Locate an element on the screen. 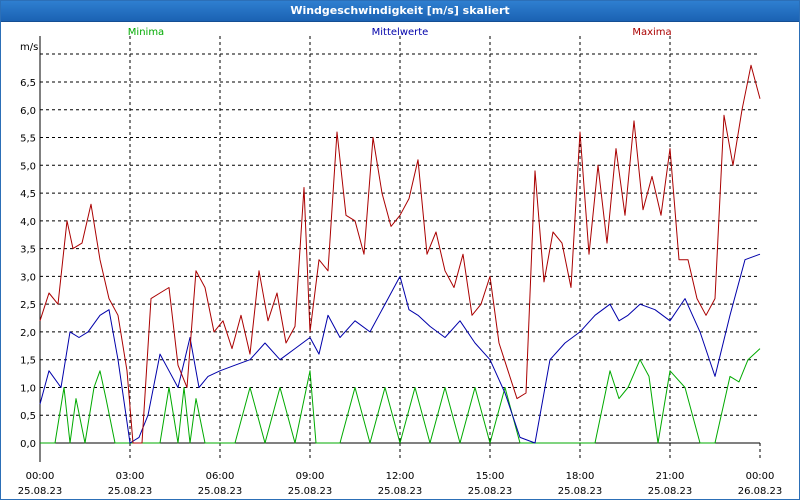  x-tick-time-label: 03:00 is located at coordinates (130, 476).